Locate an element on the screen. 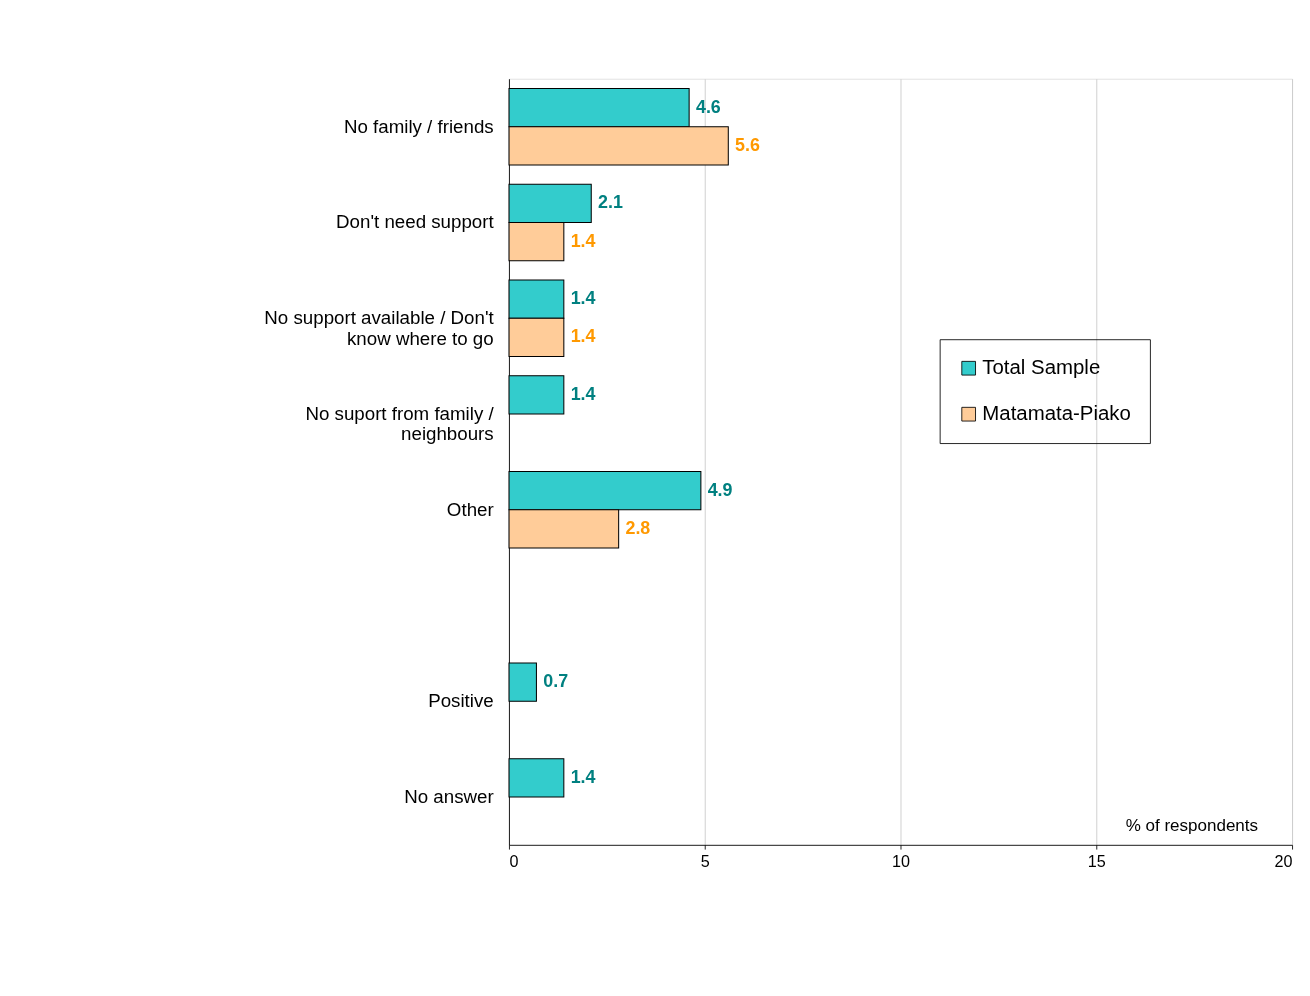 The height and width of the screenshot is (996, 1310). data-label: 5.6 is located at coordinates (747, 144).